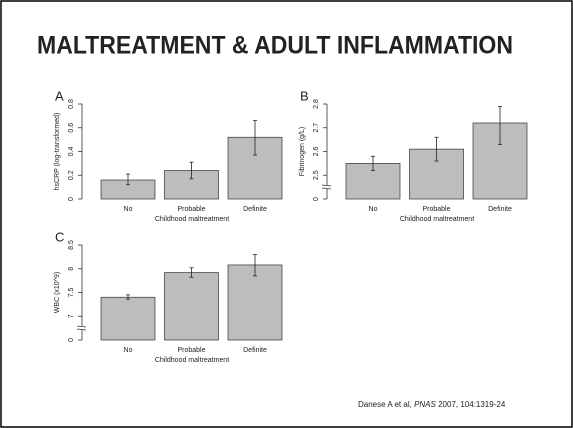 The height and width of the screenshot is (428, 573). I want to click on y-tick-label: 2.5, so click(316, 175).